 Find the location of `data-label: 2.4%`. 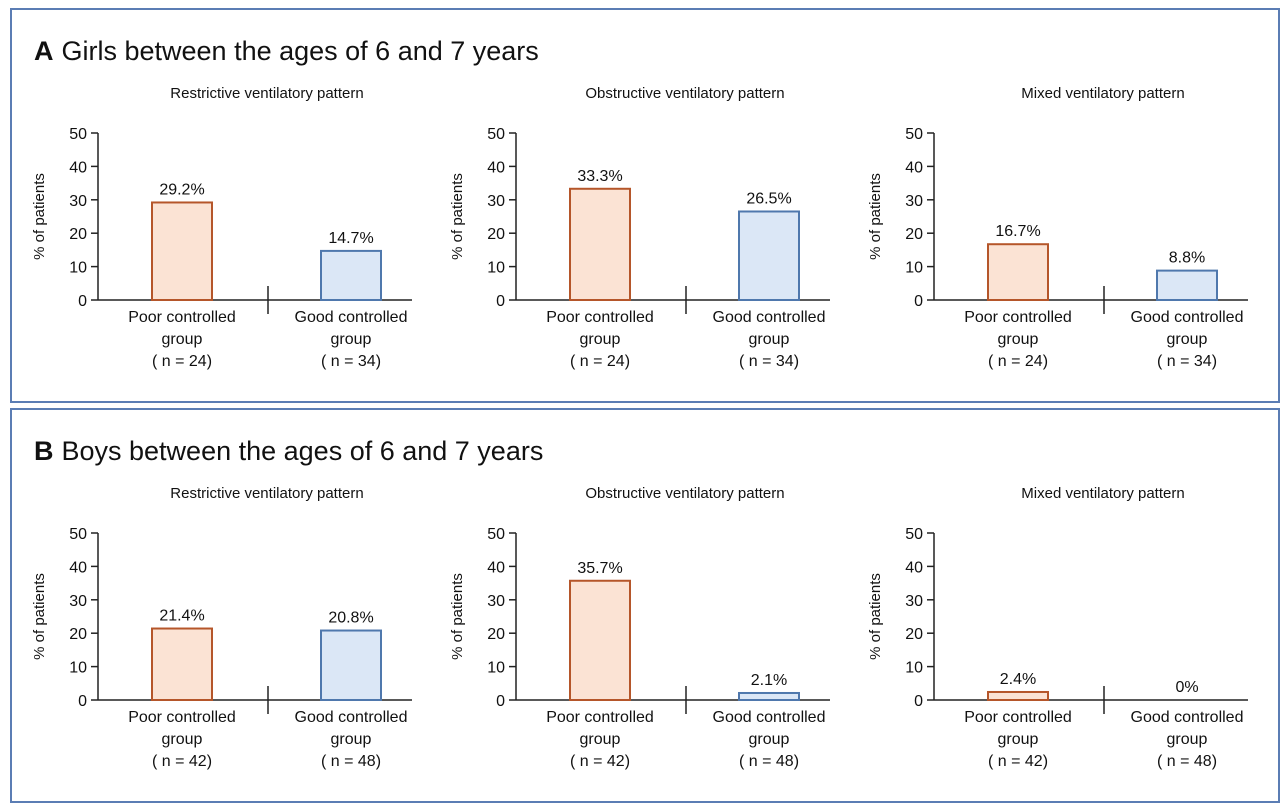

data-label: 2.4% is located at coordinates (1018, 679).